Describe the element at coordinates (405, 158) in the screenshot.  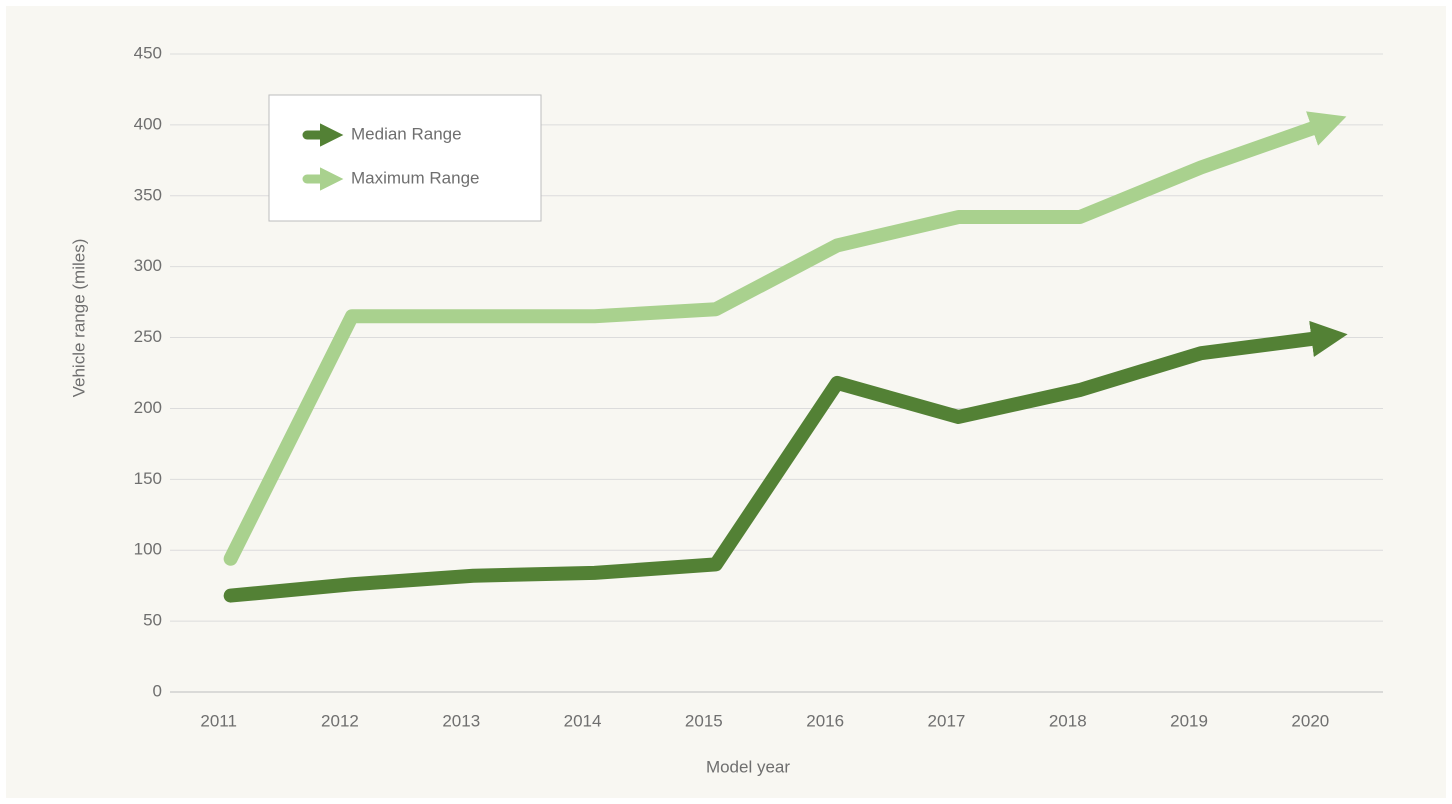
I see `legend-box` at that location.